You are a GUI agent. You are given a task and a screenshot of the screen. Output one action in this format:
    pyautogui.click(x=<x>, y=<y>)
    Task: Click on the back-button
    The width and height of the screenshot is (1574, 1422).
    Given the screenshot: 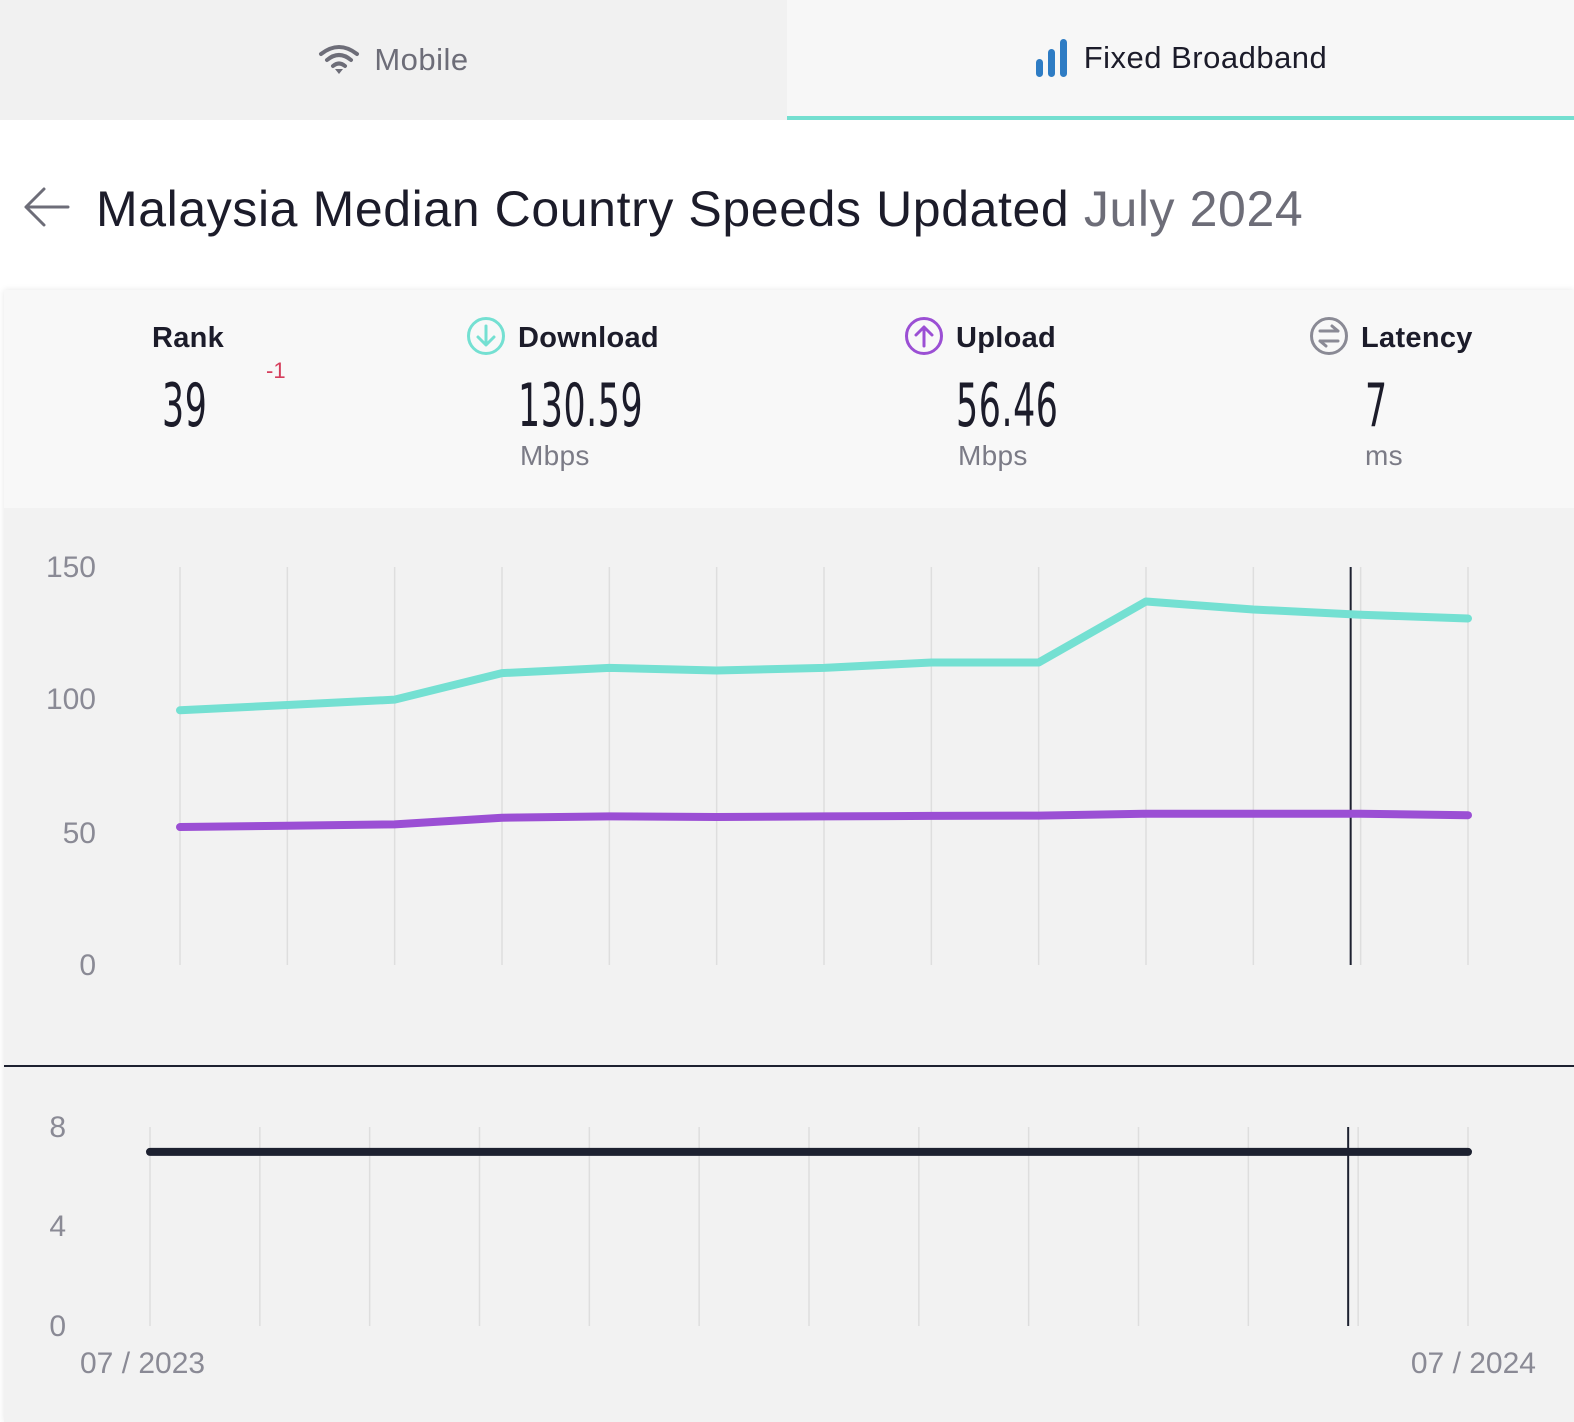 What is the action you would take?
    pyautogui.click(x=47, y=209)
    